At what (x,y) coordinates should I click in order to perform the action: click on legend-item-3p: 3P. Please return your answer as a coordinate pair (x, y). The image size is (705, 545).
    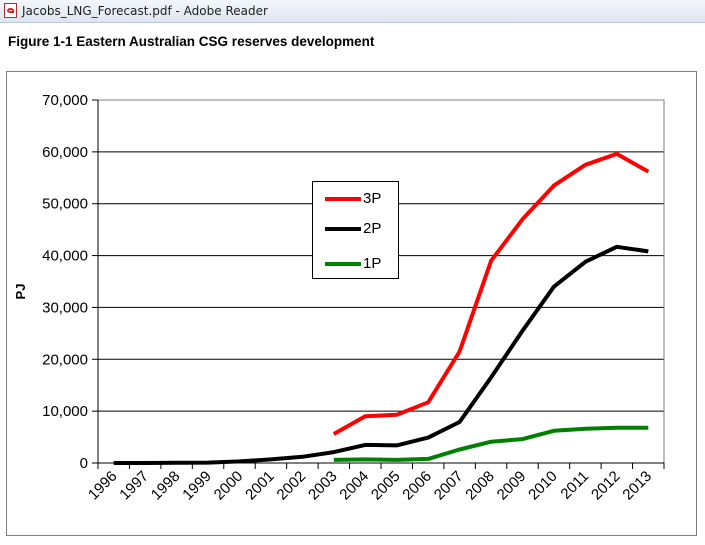
    Looking at the image, I should click on (355, 199).